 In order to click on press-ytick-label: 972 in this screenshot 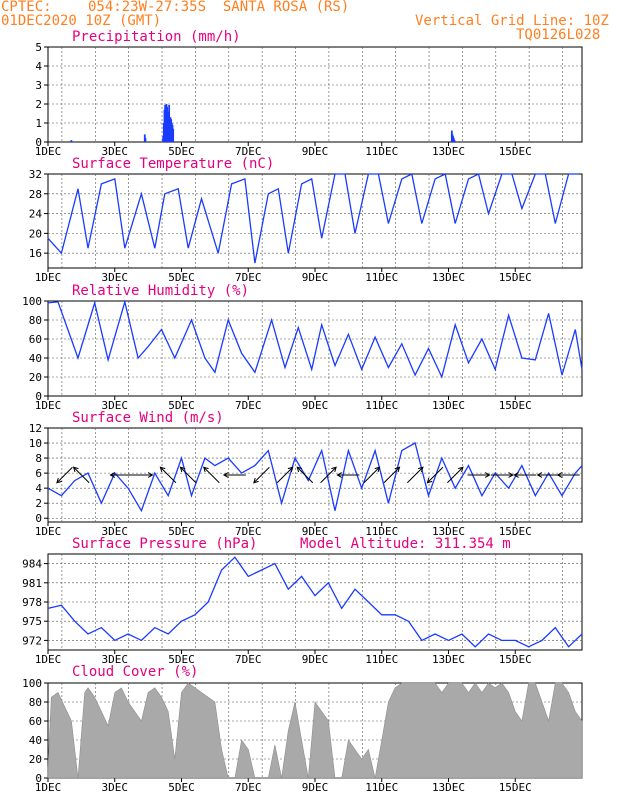, I will do `click(32, 640)`.